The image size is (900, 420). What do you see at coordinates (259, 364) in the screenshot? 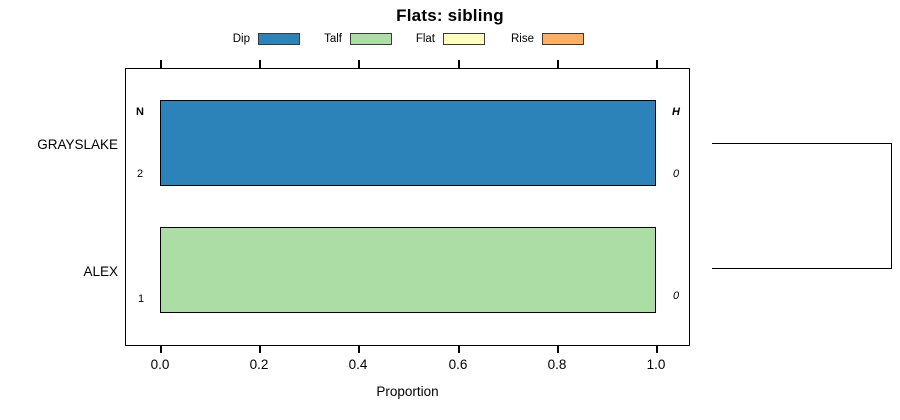
I see `x-tick-label: 0.2` at bounding box center [259, 364].